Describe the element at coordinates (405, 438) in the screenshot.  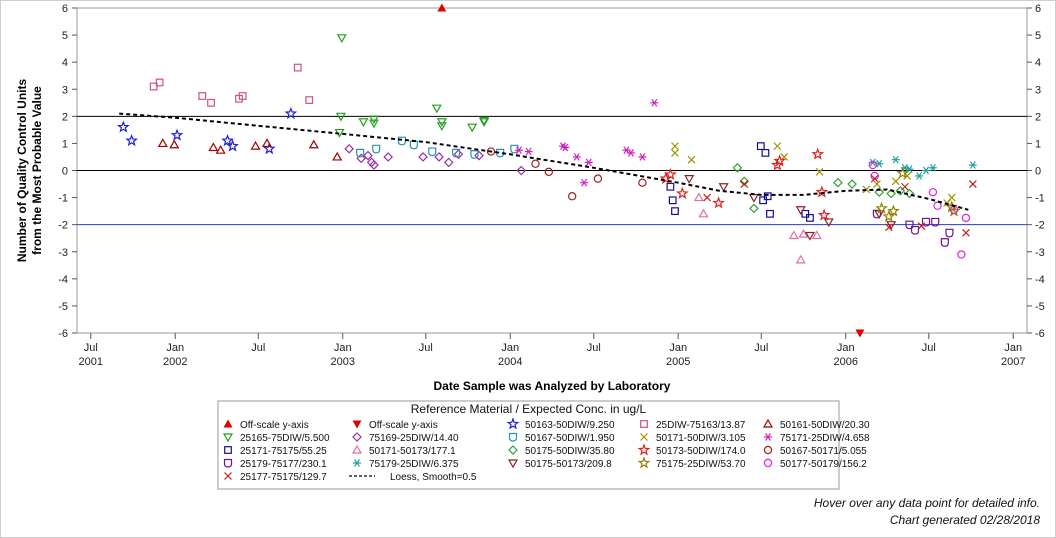
I see `legend-entry: 75169-25DIW/14.40` at that location.